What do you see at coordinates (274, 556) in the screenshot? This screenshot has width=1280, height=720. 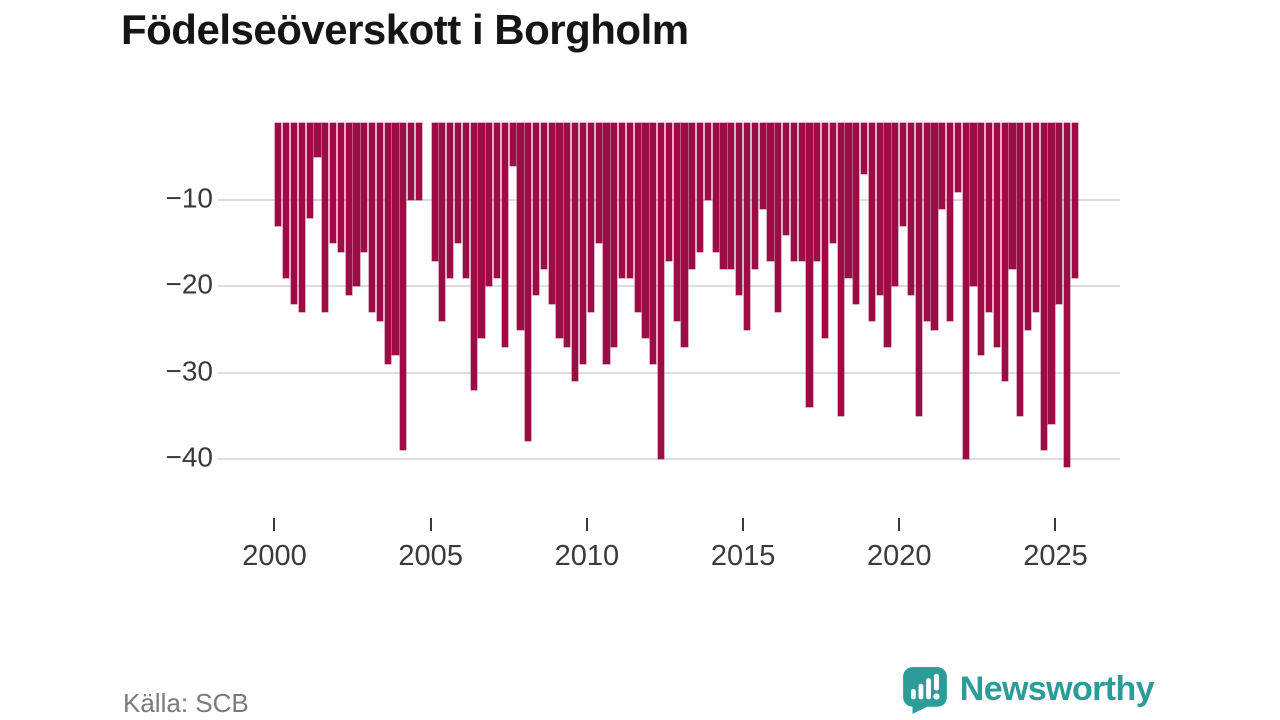 I see `x-axis-label: 2000` at bounding box center [274, 556].